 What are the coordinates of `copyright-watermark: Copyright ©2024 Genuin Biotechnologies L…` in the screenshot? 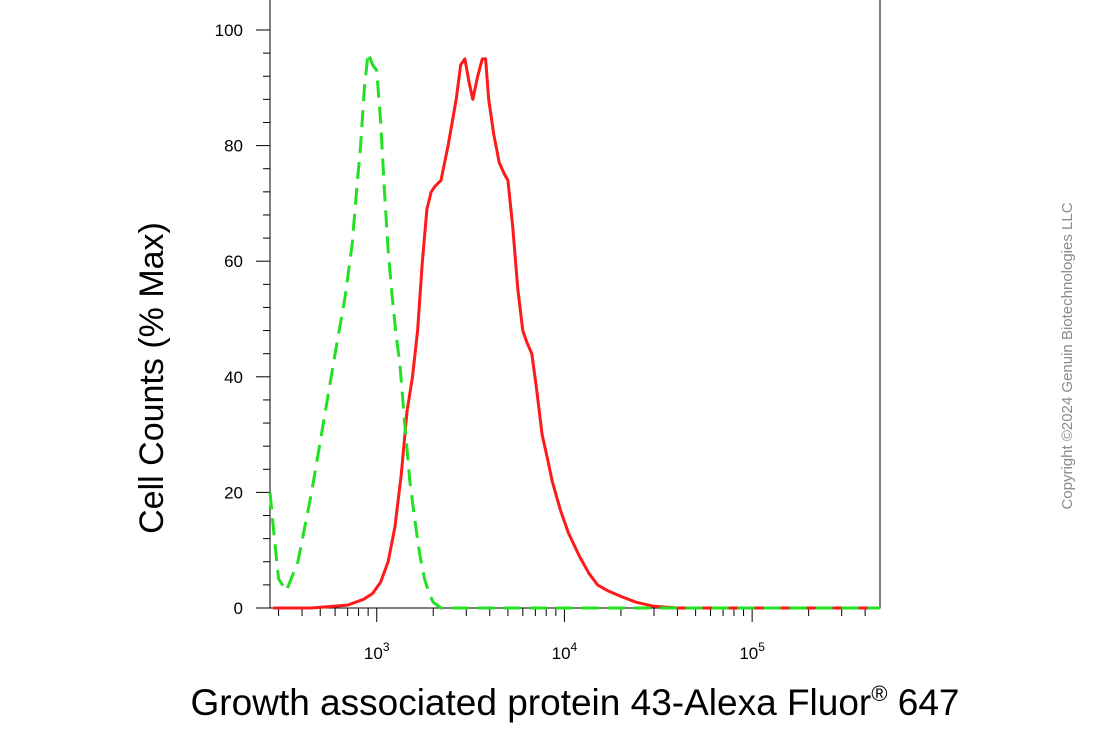 It's located at (1067, 355).